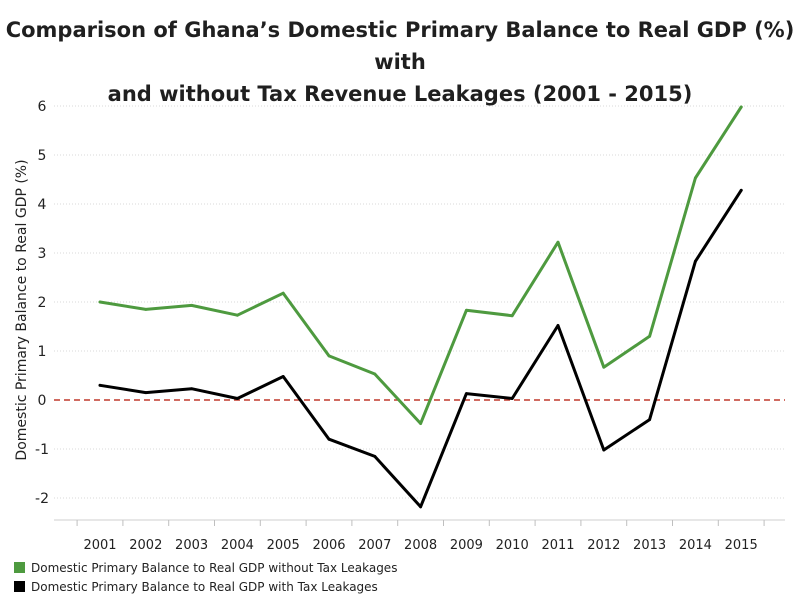 Image resolution: width=800 pixels, height=614 pixels. I want to click on x-tick-label: 2010, so click(512, 545).